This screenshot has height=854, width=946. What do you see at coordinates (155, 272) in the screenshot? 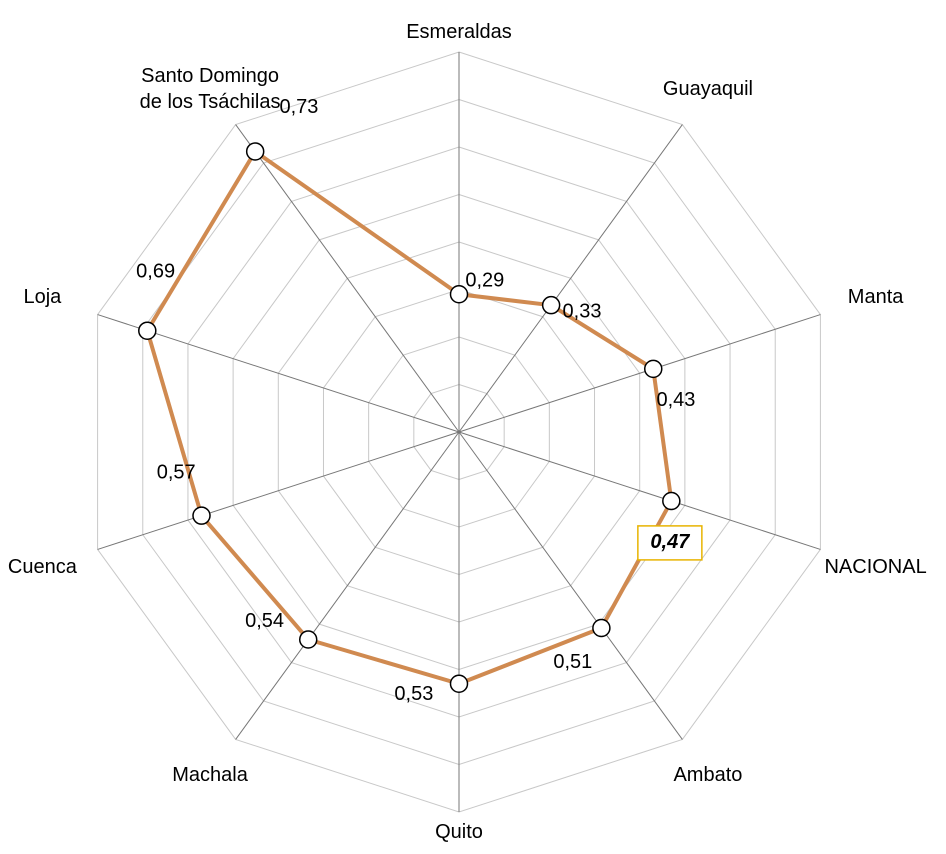
I see `value-label: 0,69` at bounding box center [155, 272].